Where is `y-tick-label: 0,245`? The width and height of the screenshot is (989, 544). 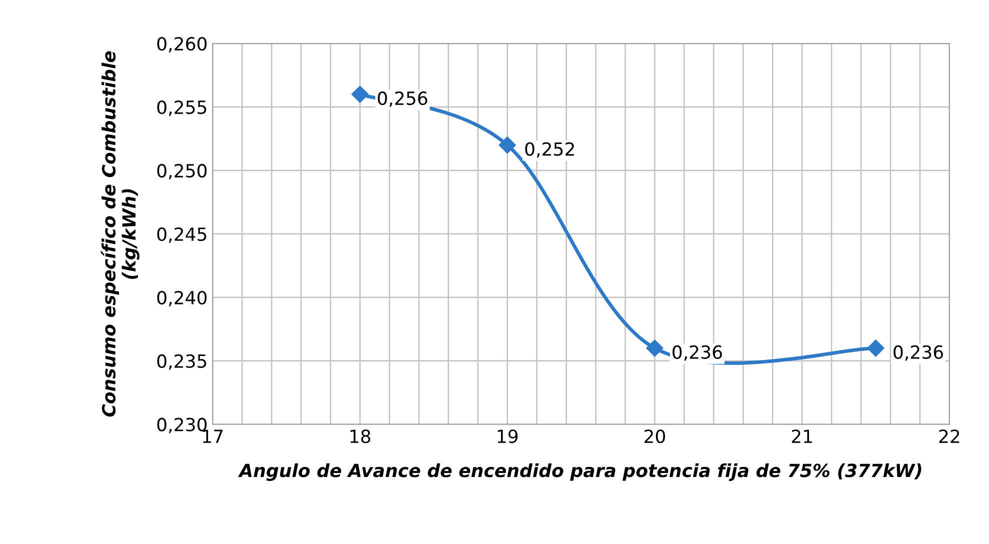 y-tick-label: 0,245 is located at coordinates (181, 235).